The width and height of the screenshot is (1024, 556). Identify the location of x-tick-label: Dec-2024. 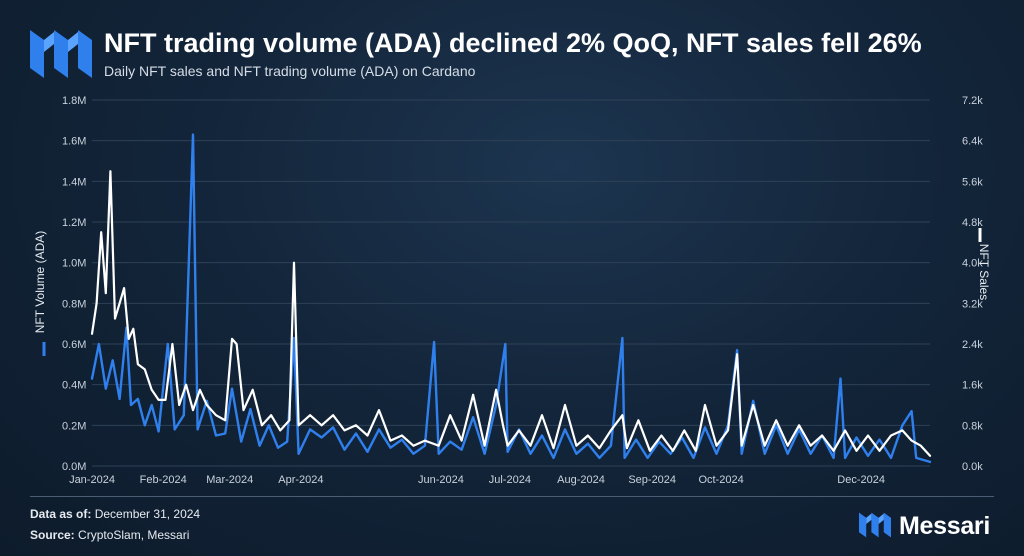
(861, 480).